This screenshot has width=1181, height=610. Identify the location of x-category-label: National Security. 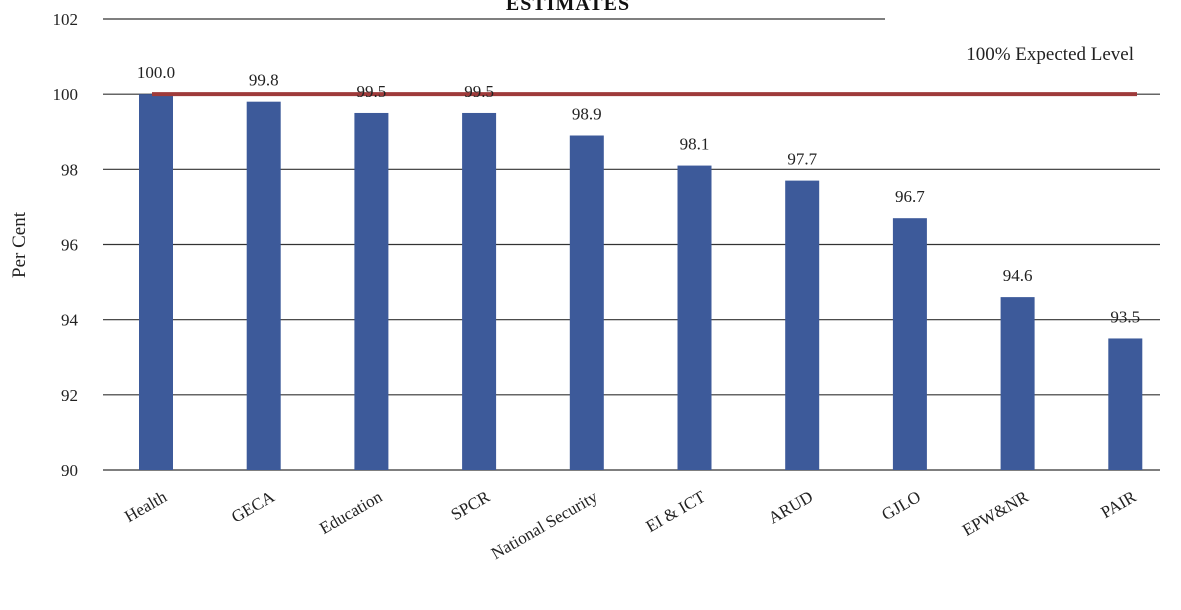
(544, 525).